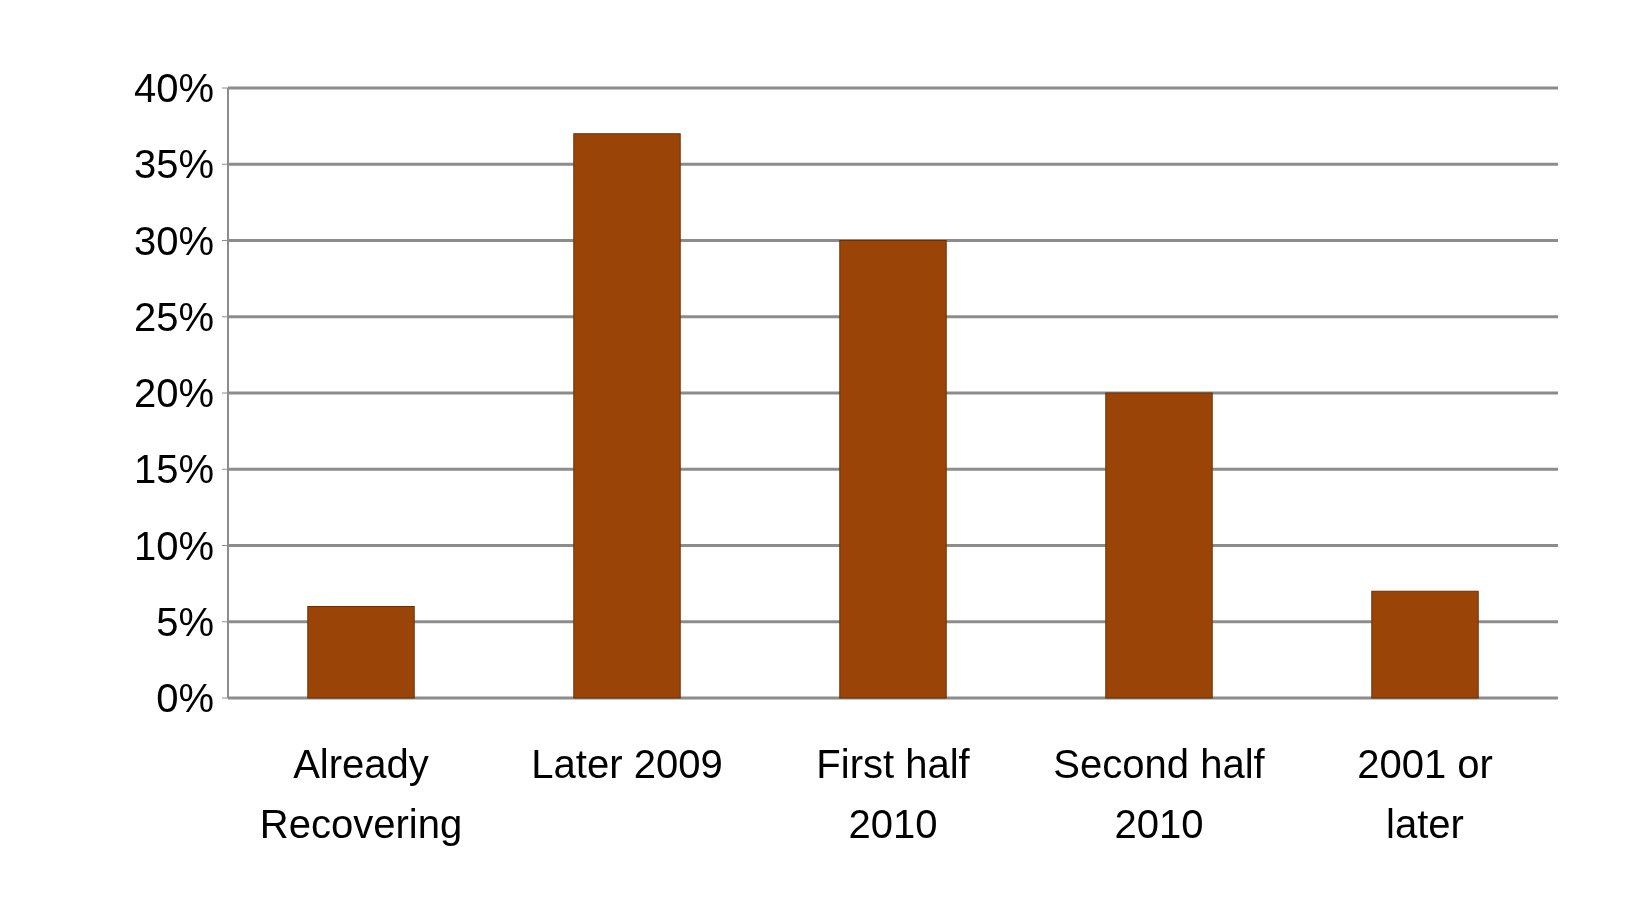 This screenshot has width=1652, height=906. I want to click on x-tick-label: Already Recovering, so click(361, 794).